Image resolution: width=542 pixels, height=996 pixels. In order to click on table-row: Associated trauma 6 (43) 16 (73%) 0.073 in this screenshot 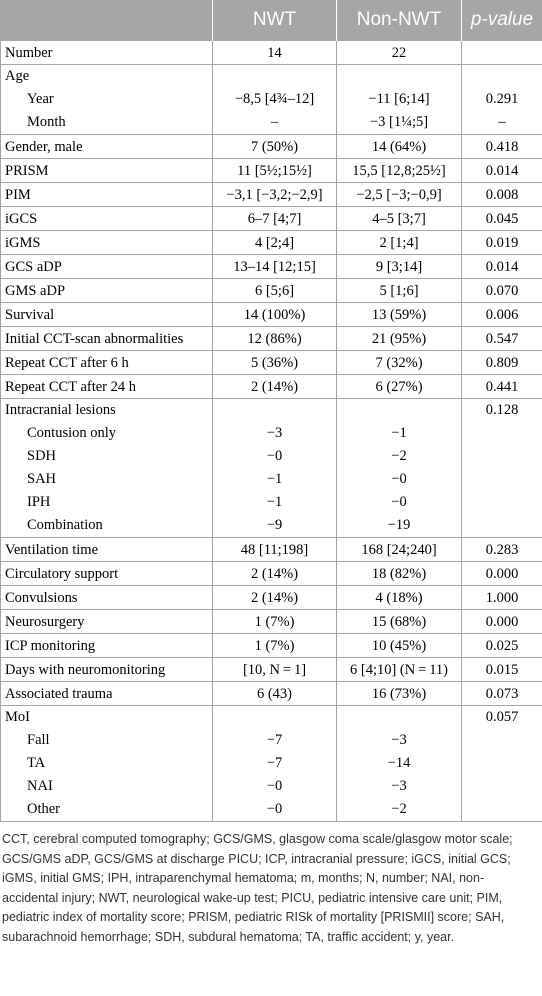, I will do `click(271, 693)`.